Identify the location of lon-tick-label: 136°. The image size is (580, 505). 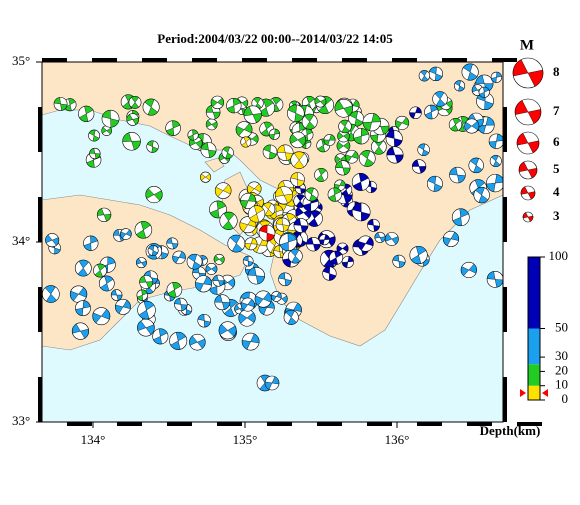
(397, 439).